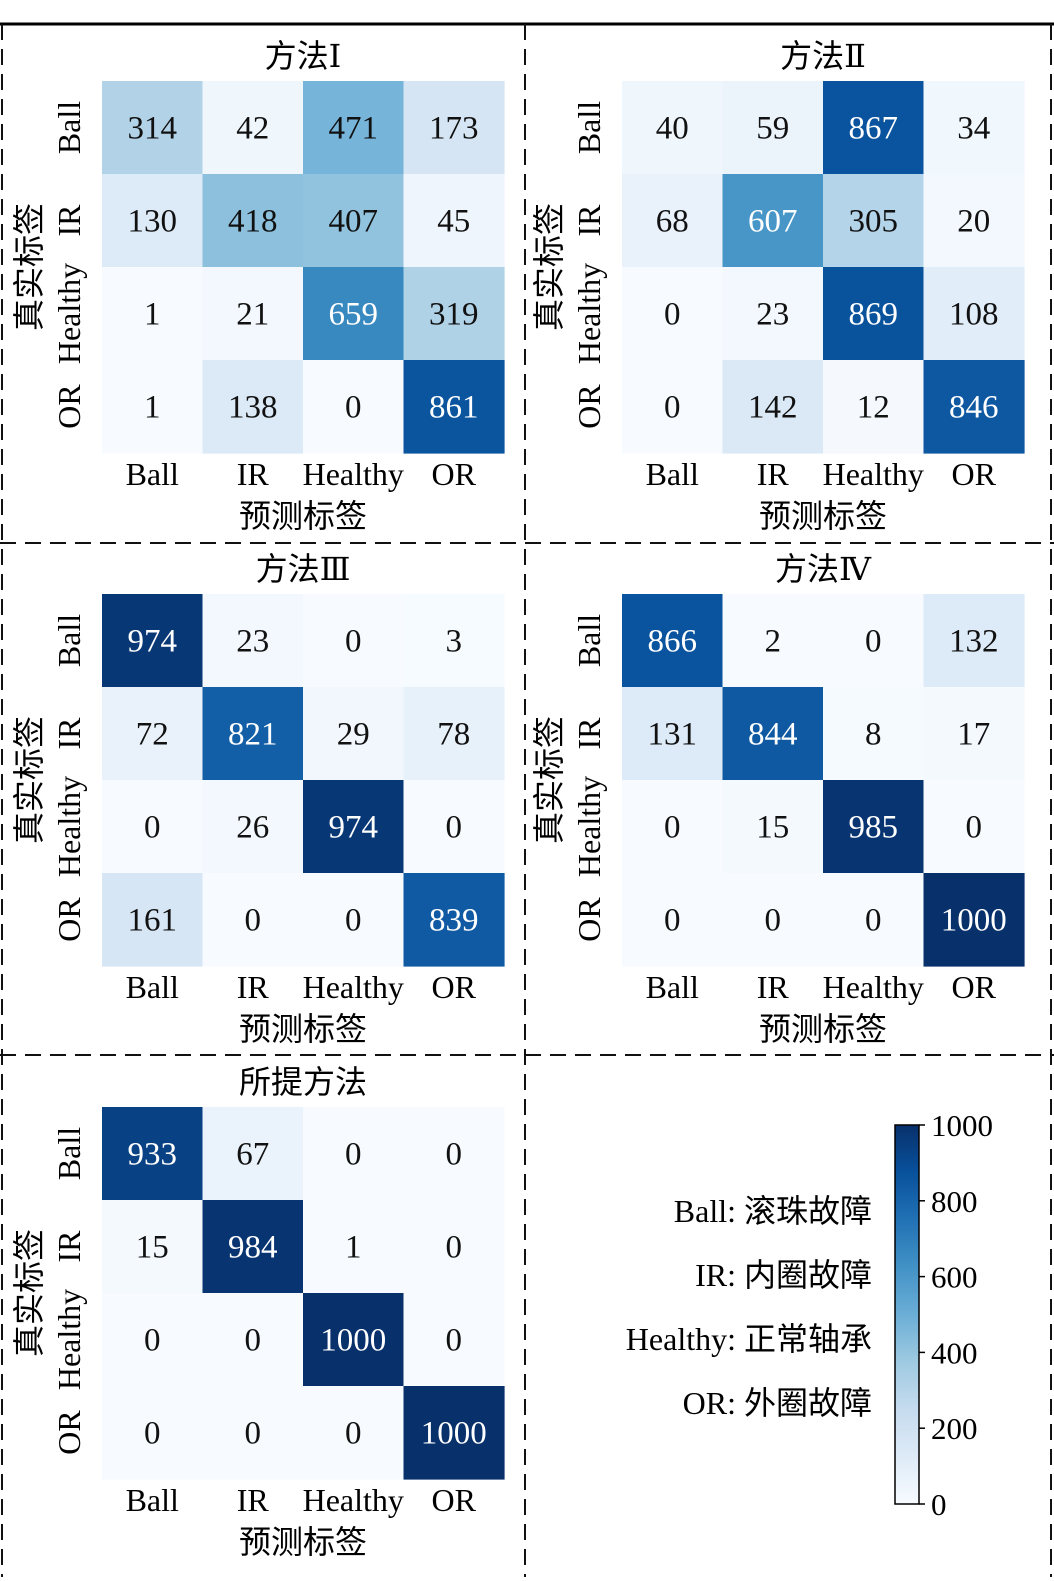 The image size is (1054, 1581). What do you see at coordinates (252, 129) in the screenshot?
I see `cell-value-label: 42` at bounding box center [252, 129].